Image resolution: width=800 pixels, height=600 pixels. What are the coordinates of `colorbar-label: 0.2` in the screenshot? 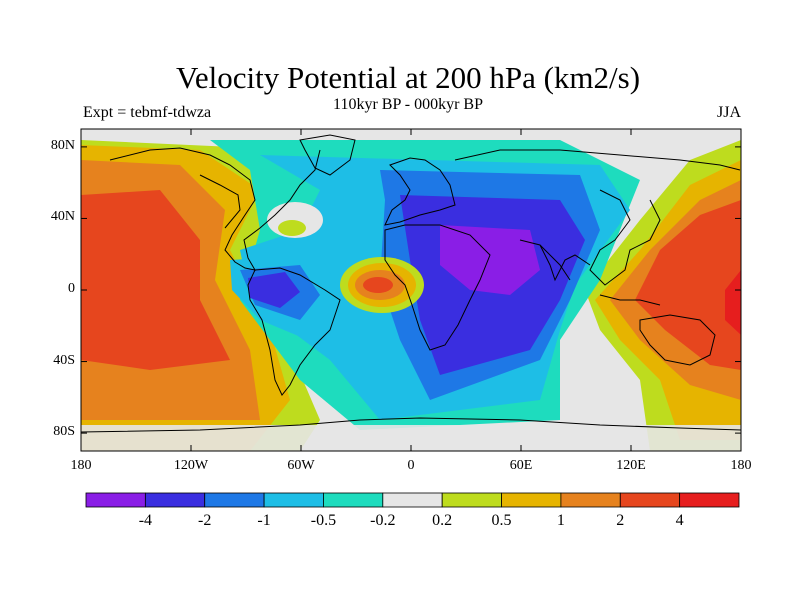 It's located at (442, 520).